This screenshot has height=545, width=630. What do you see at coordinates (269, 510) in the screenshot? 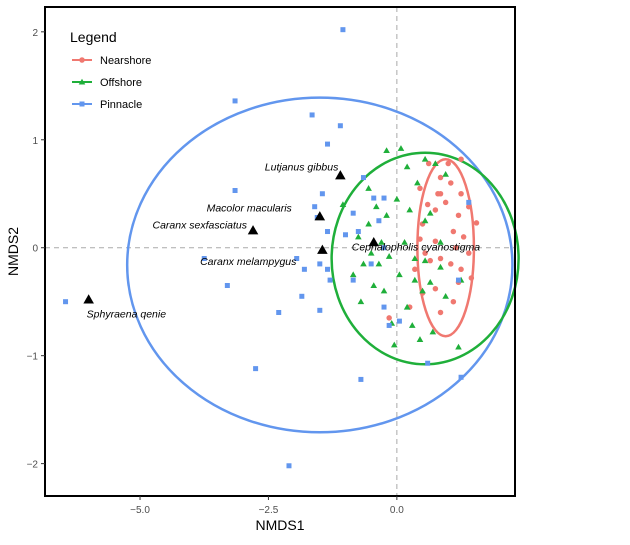
I see `x-tick-label: −2.5` at bounding box center [269, 510].